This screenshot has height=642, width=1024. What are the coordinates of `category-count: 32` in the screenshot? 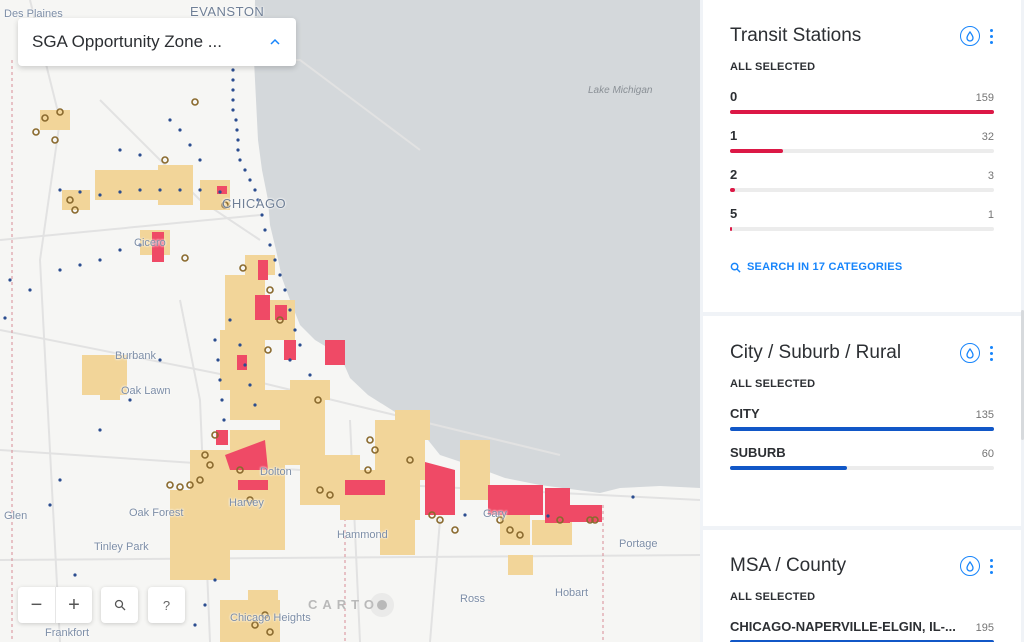 It's located at (987, 137).